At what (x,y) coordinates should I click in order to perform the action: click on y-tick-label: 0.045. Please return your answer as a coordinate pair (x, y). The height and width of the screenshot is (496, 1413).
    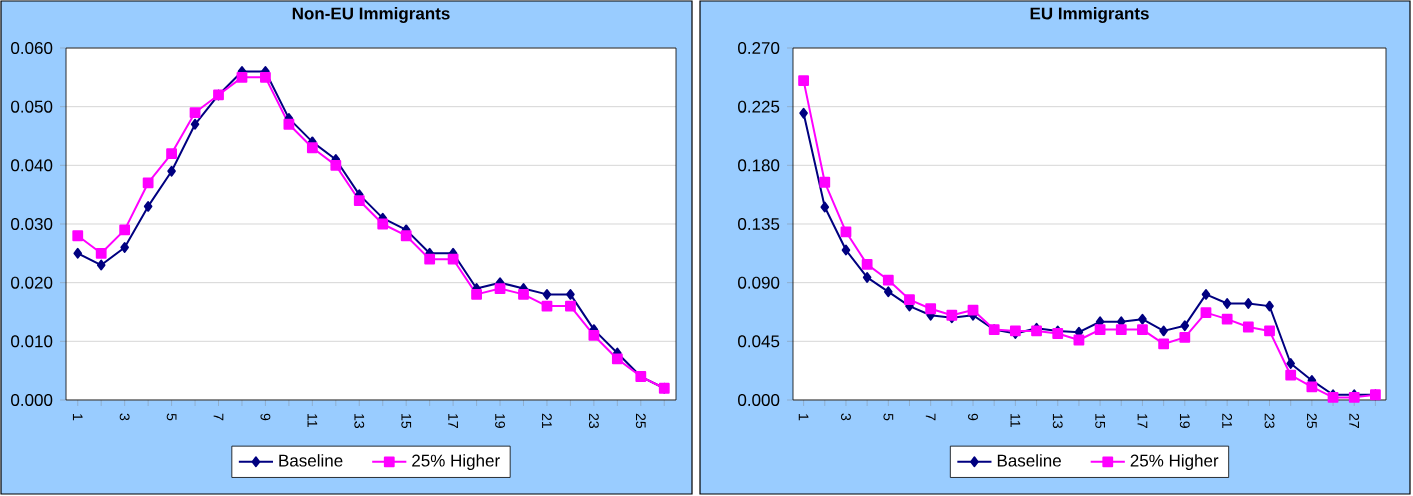
    Looking at the image, I should click on (759, 341).